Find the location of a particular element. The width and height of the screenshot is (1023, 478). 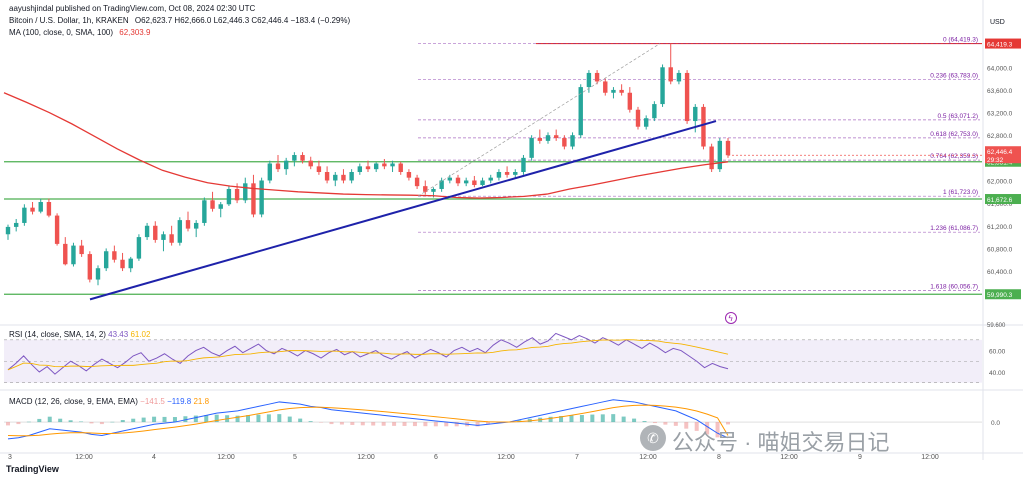

ma-label: MA (100, close, 0, SMA, 100) is located at coordinates (61, 32).